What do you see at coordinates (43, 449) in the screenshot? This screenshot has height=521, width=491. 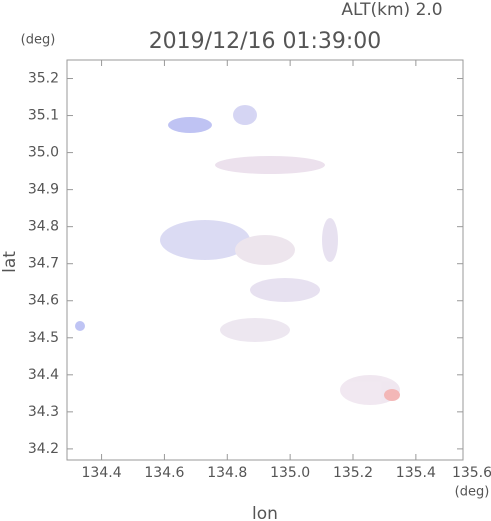 I see `y-tick-label: 34.2` at bounding box center [43, 449].